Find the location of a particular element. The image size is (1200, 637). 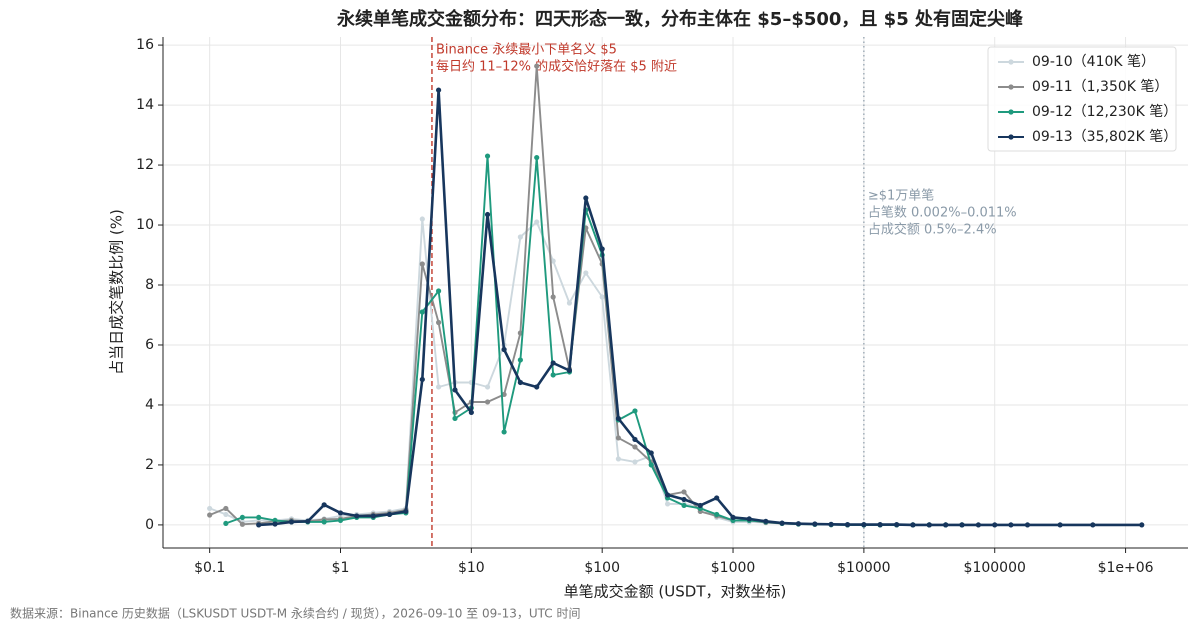

annotation-text: Binance 永续最小下单名义 $5 is located at coordinates (526, 50).